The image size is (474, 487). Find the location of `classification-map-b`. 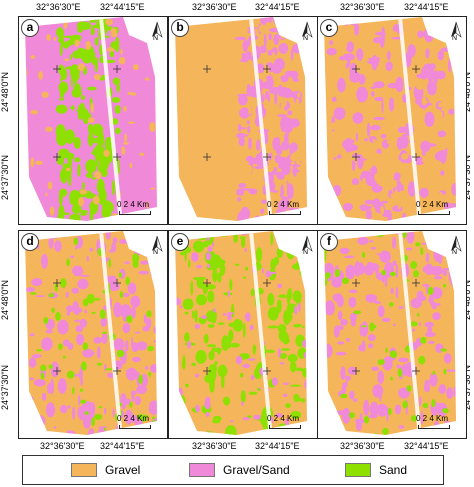

classification-map-b is located at coordinates (241, 119).